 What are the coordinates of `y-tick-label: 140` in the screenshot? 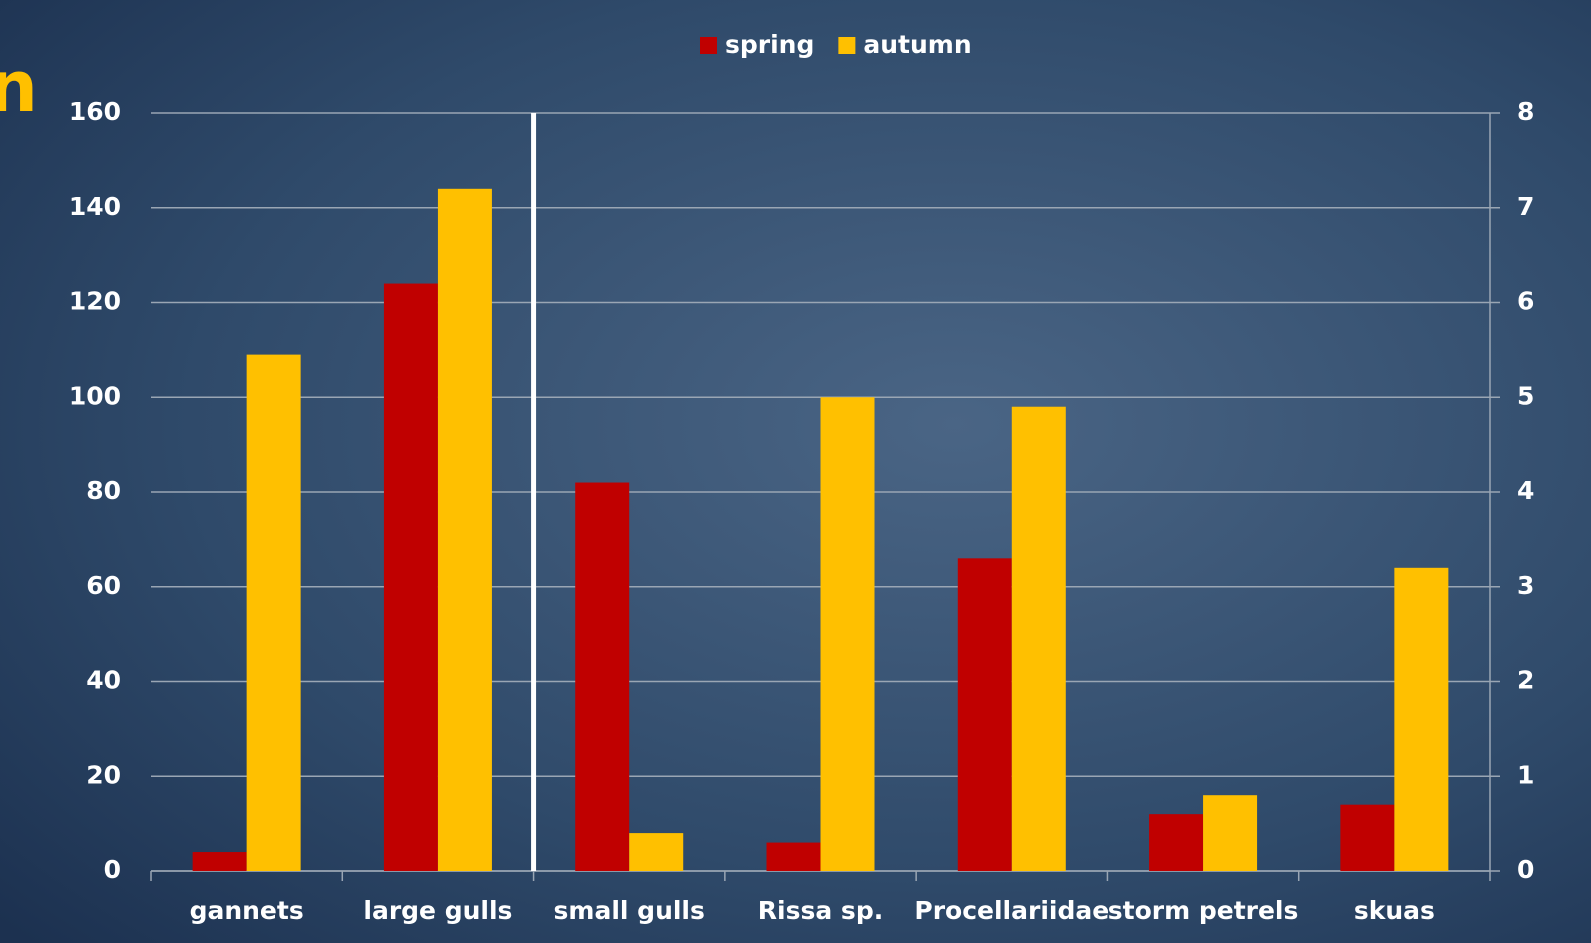 It's located at (95, 206).